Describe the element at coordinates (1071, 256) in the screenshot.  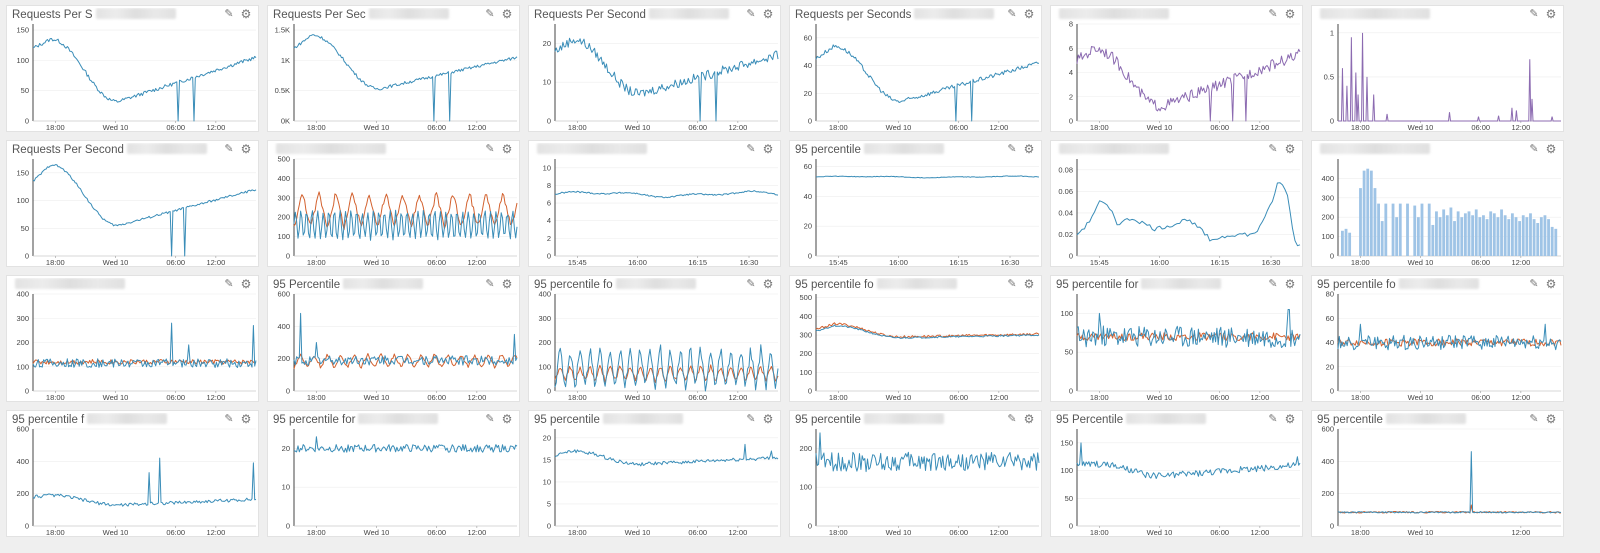
I see `y-tick-label: 0` at that location.